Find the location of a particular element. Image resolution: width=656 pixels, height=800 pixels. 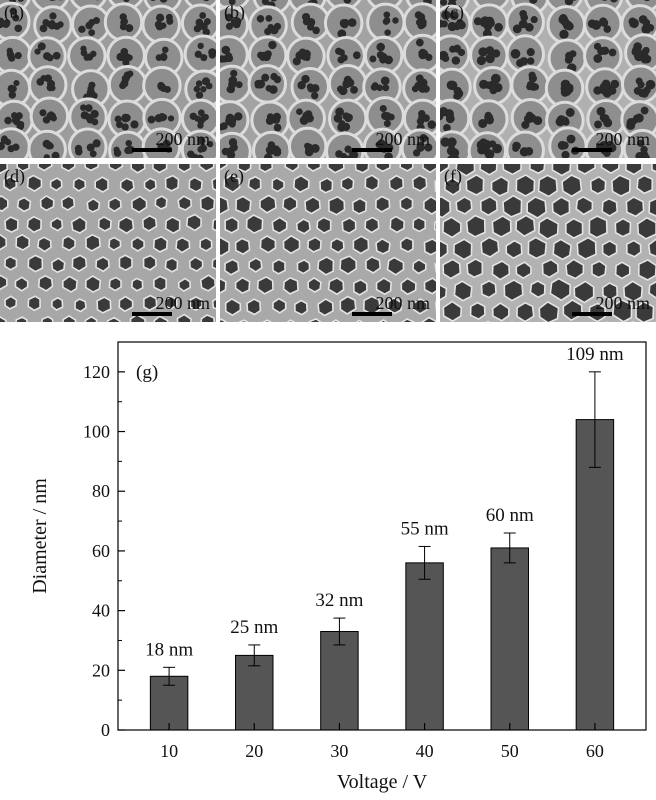

bar-data-label: 25 nm is located at coordinates (254, 627).